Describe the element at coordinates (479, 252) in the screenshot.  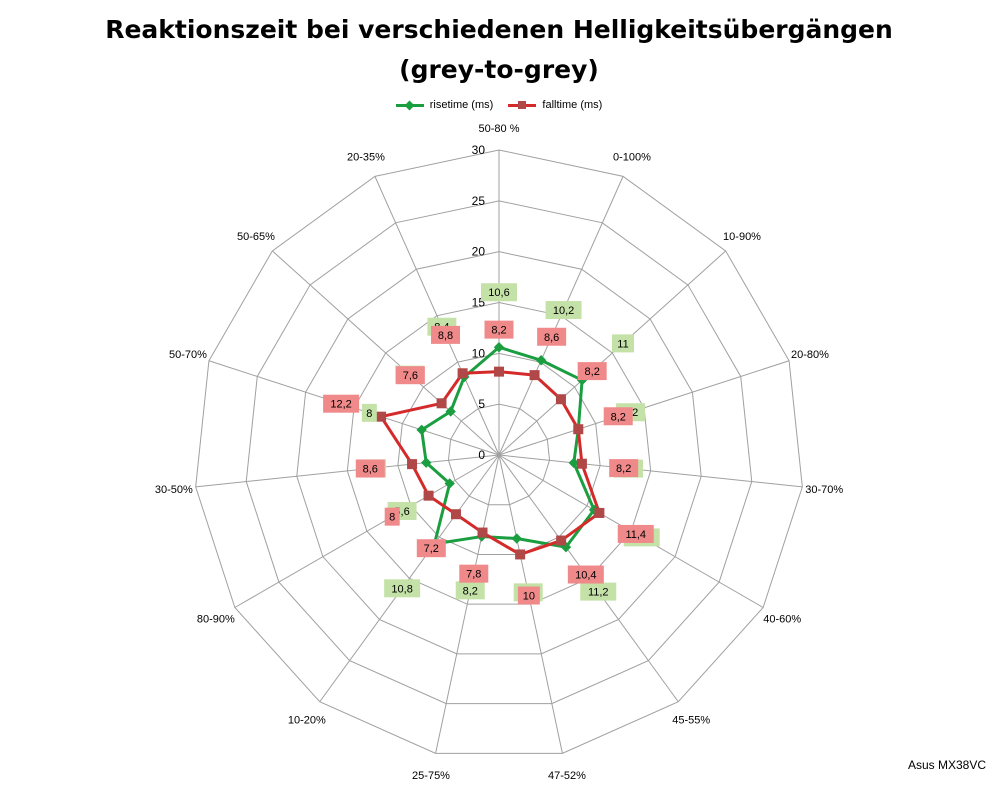
I see `axis-tick-label: 20` at that location.